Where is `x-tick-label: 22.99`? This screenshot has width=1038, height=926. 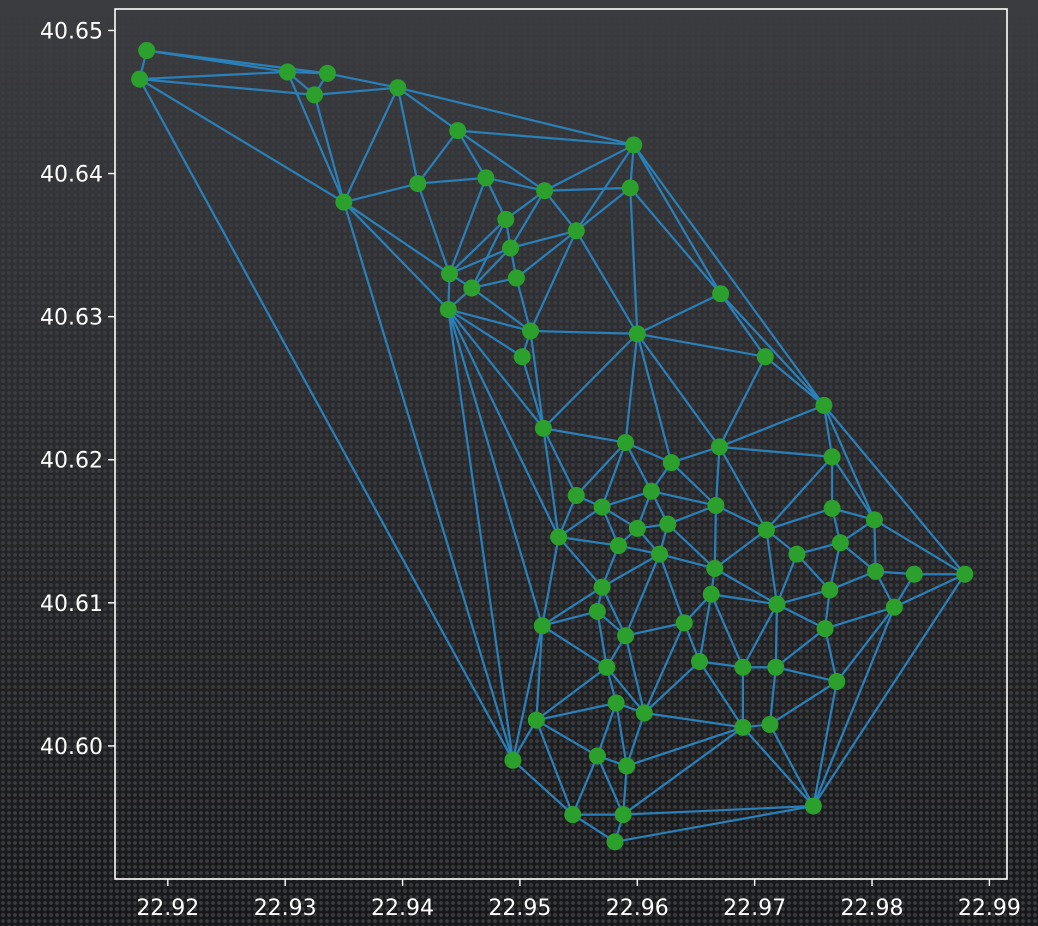
x-tick-label: 22.99 is located at coordinates (989, 908).